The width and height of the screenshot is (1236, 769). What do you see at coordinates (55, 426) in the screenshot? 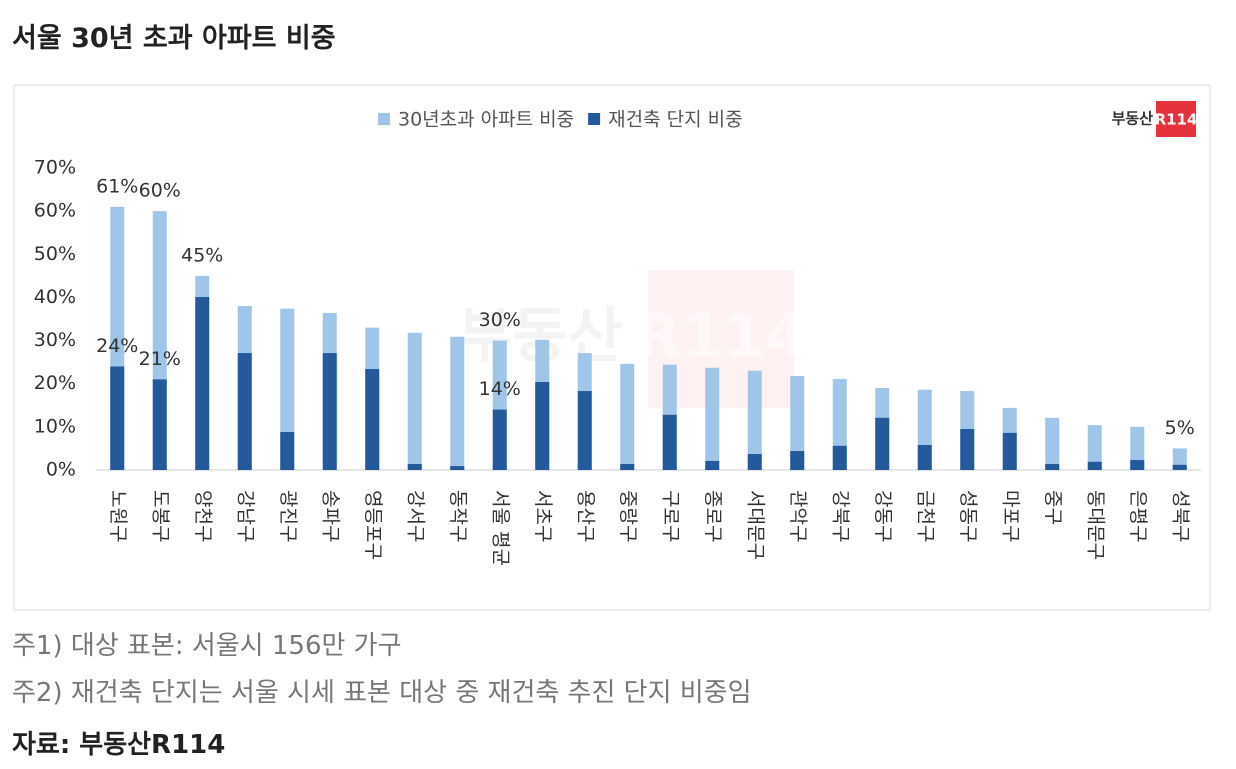
I see `y-tick-label: 10%` at bounding box center [55, 426].